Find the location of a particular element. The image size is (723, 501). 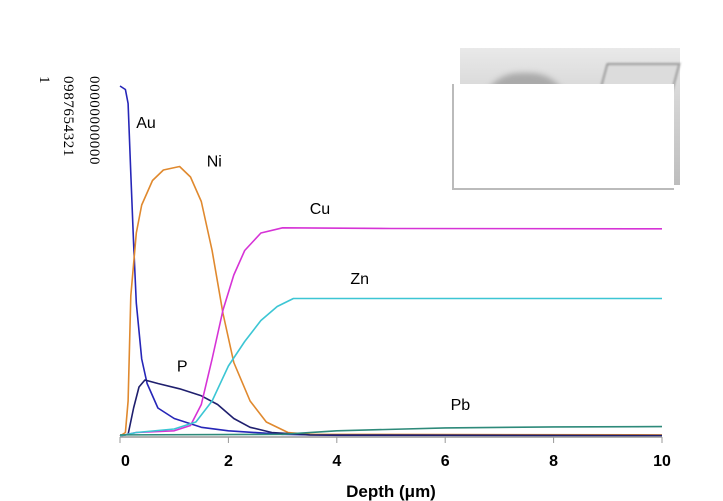

x-tick-label: 6 is located at coordinates (445, 461).